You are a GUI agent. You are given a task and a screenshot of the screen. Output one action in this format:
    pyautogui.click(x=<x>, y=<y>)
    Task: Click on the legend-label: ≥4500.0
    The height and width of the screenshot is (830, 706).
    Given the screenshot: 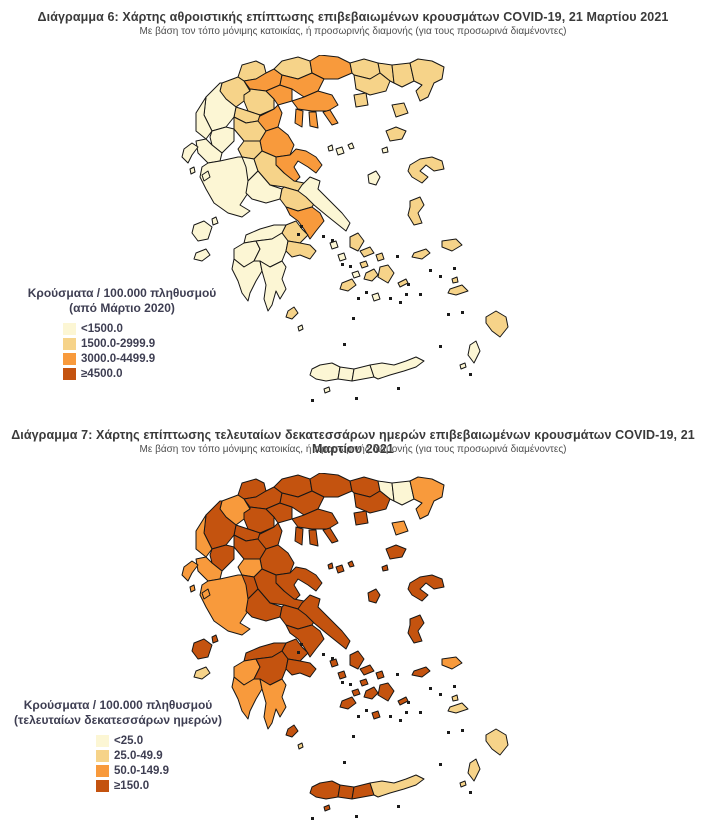 What is the action you would take?
    pyautogui.click(x=102, y=373)
    